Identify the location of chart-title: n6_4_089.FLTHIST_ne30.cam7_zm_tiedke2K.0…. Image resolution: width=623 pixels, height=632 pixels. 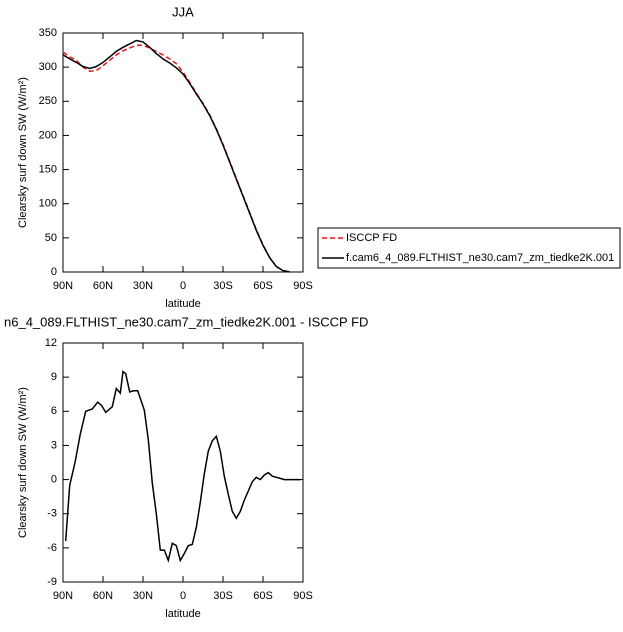
(186, 321).